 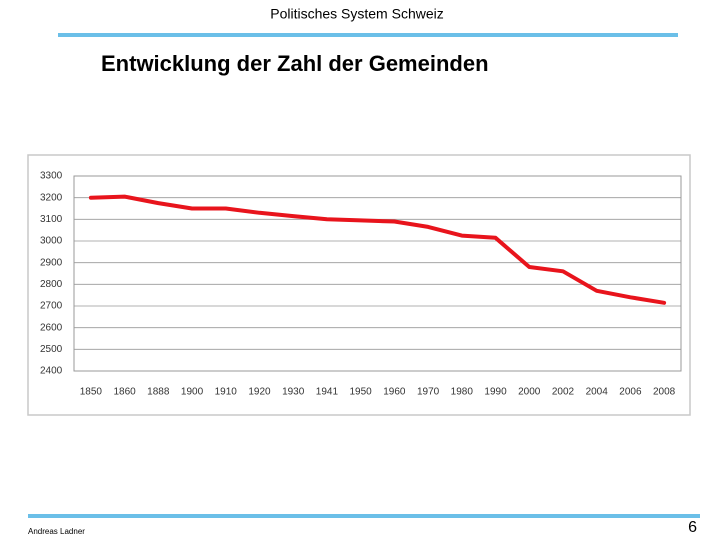 What do you see at coordinates (124, 392) in the screenshot?
I see `x-tick-label: 1860` at bounding box center [124, 392].